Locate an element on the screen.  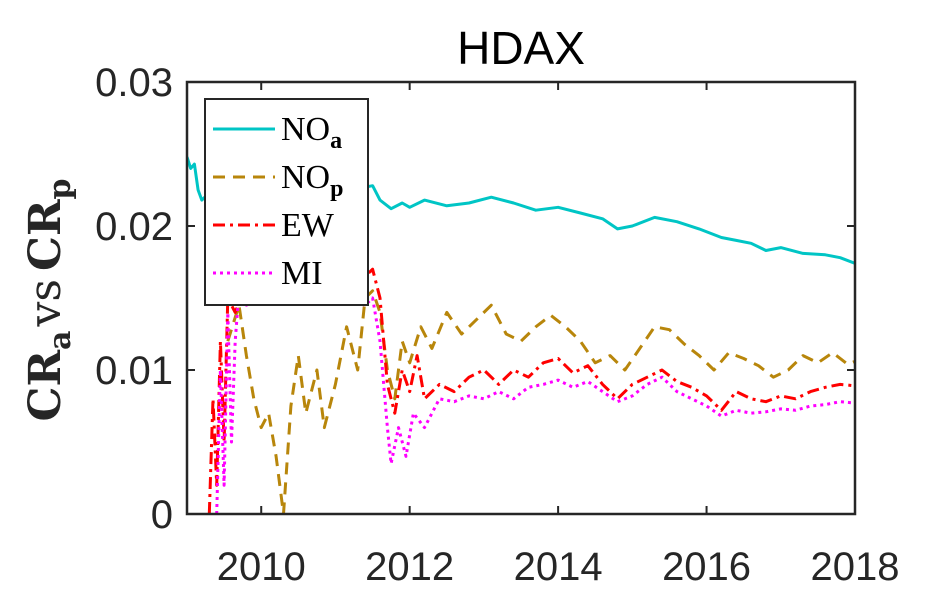
y-tick-label: 0.03 is located at coordinates (134, 83).